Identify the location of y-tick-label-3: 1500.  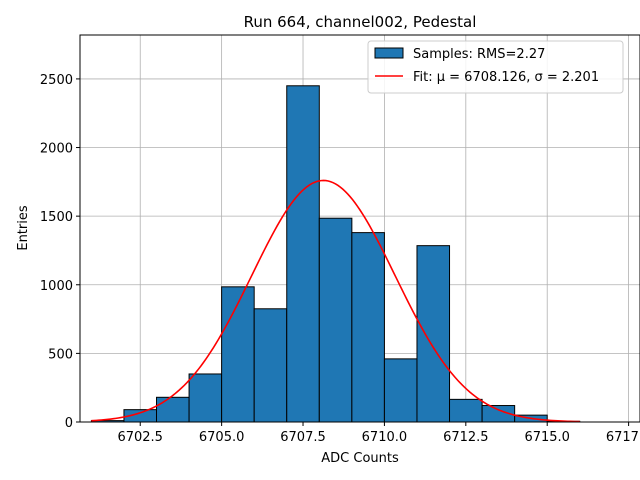
(56, 217).